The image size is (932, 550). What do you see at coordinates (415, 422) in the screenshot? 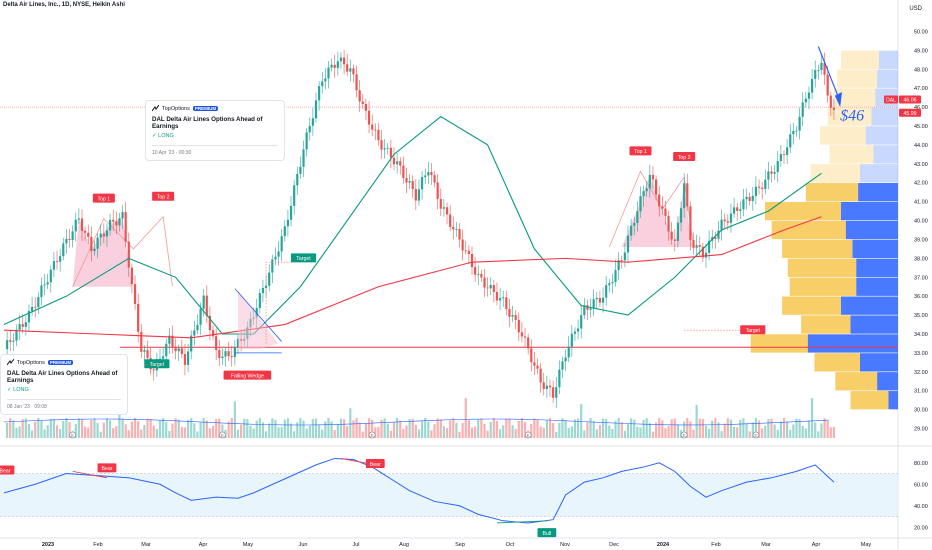
I see `volume-average-line` at bounding box center [415, 422].